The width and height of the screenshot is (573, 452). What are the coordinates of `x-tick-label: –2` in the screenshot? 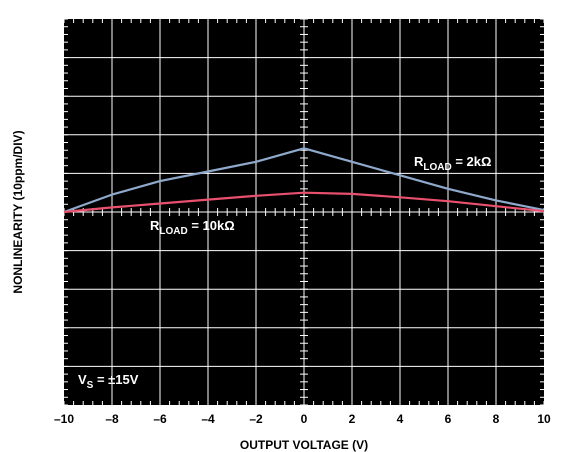 It's located at (256, 419).